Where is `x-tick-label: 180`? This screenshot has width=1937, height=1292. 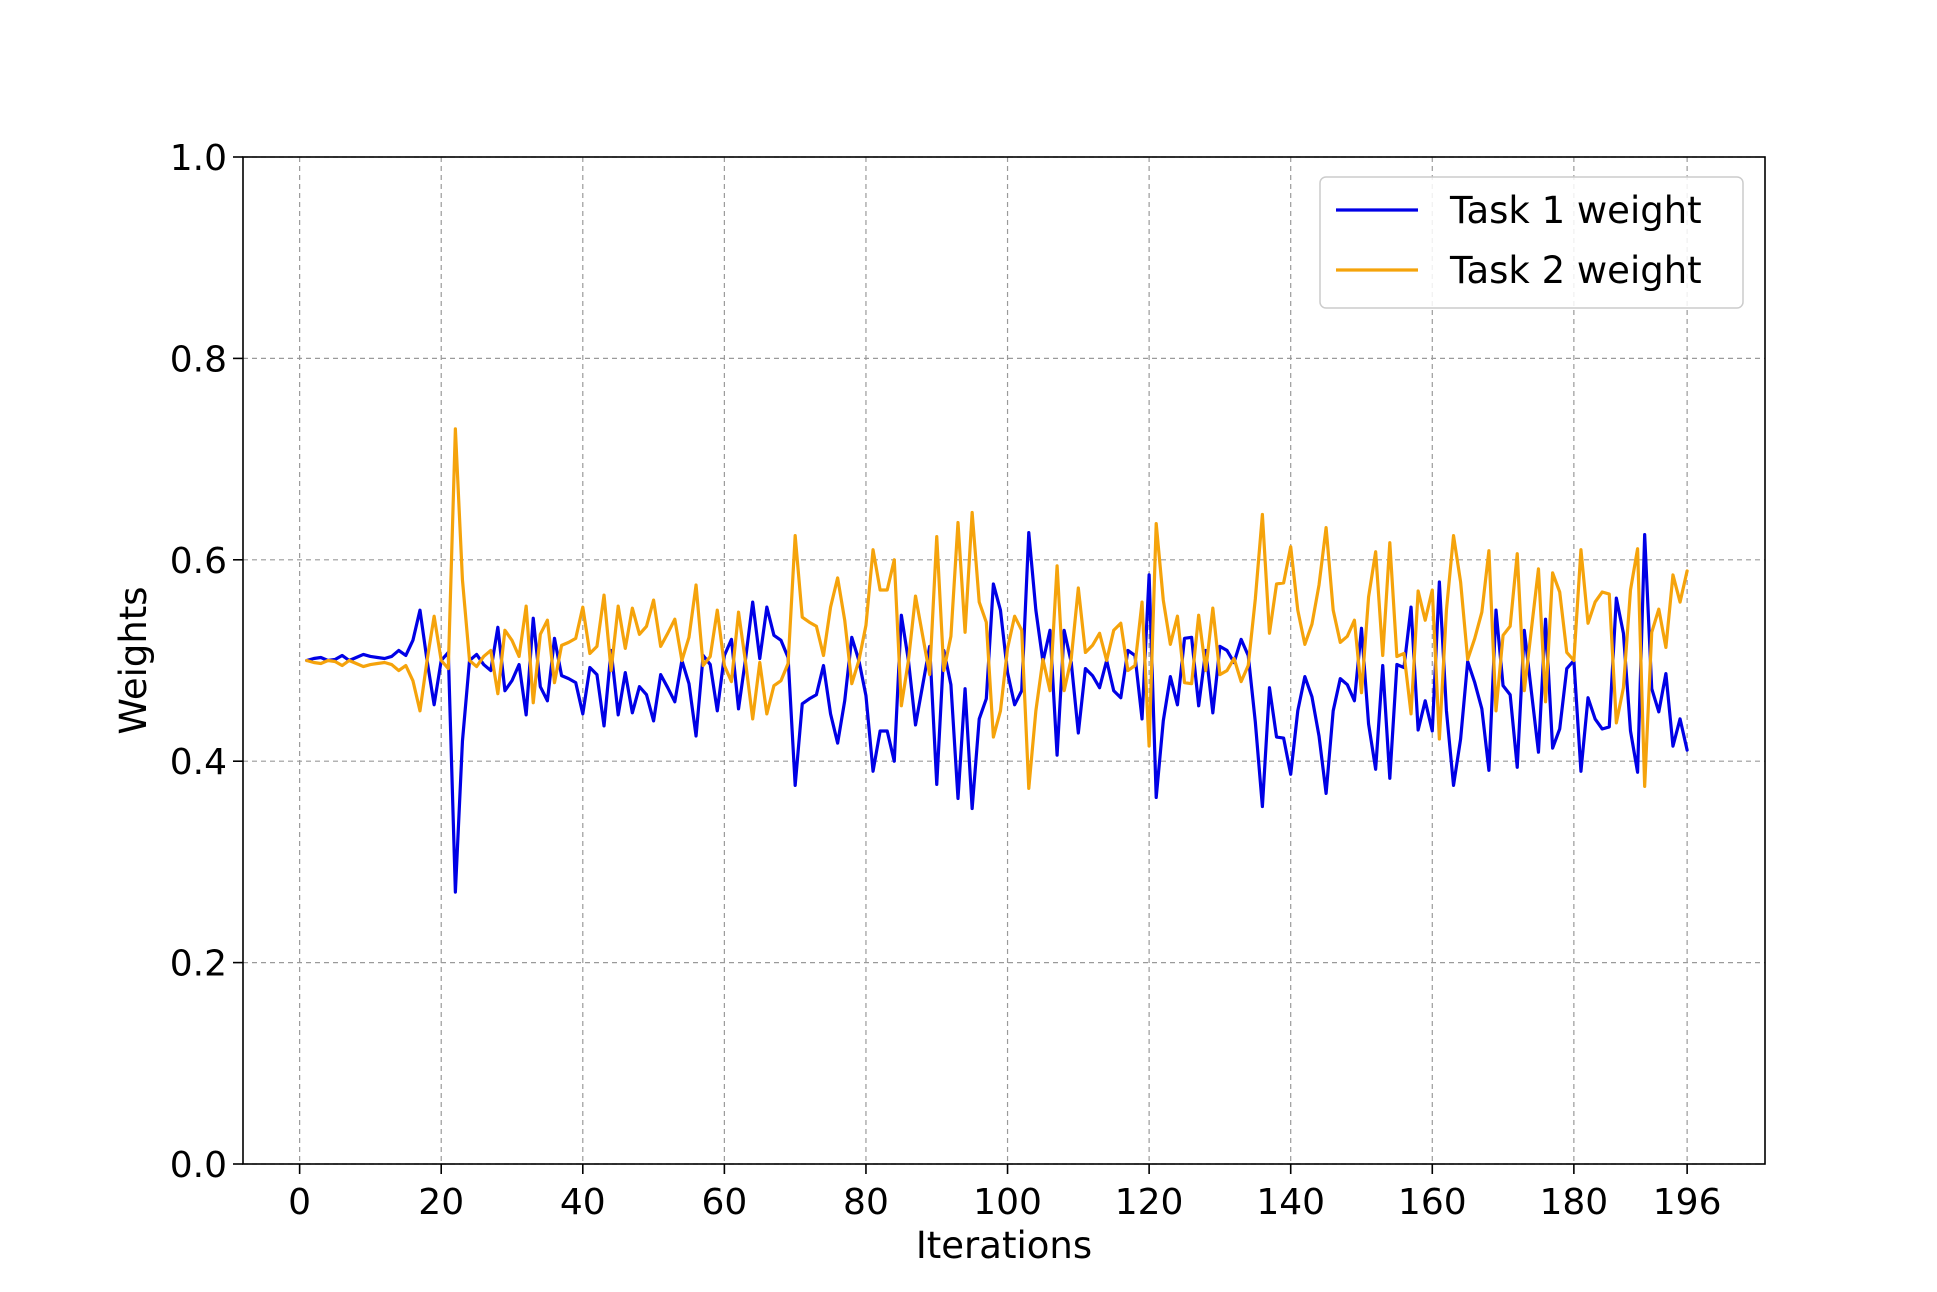 x-tick-label: 180 is located at coordinates (1574, 1202).